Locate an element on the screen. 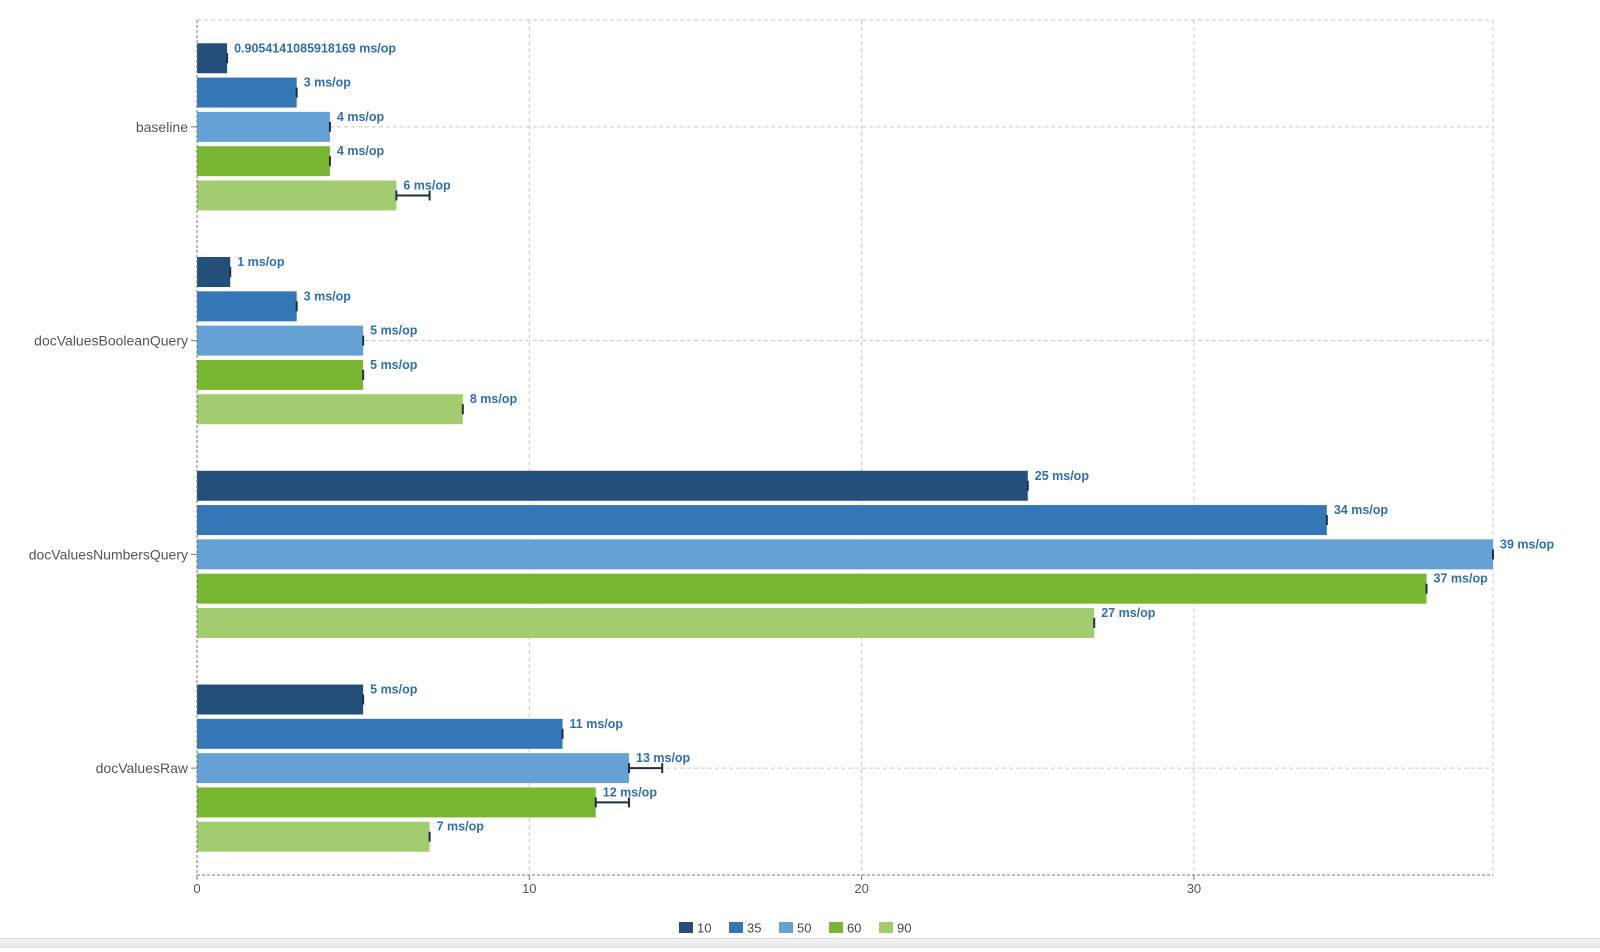 Image resolution: width=1600 pixels, height=952 pixels. data-label: 37 ms/op is located at coordinates (1461, 579).